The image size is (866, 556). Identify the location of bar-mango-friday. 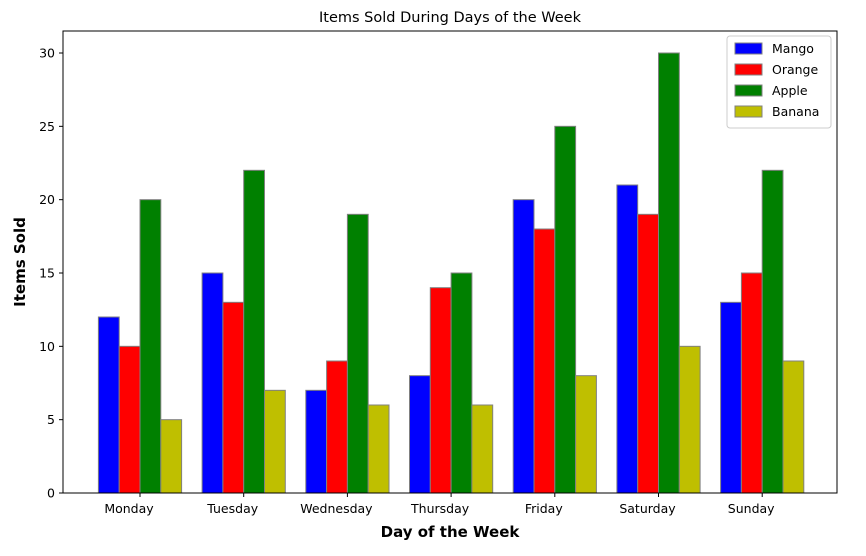
(523, 346).